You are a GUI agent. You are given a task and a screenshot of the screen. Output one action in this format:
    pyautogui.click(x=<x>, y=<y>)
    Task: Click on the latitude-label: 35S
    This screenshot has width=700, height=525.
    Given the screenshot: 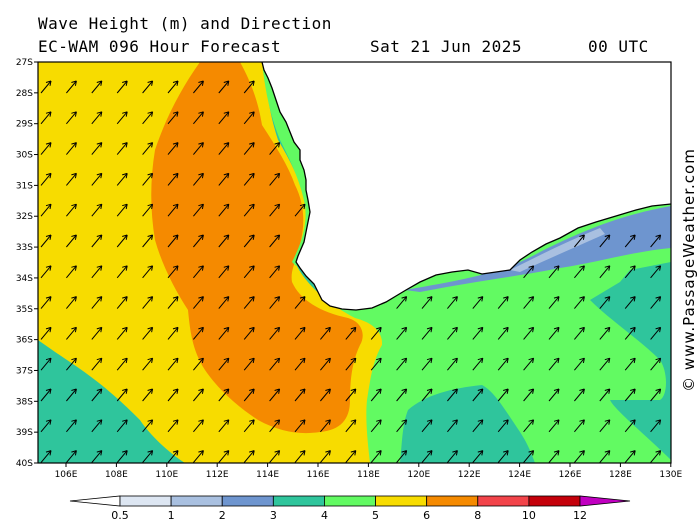 What is the action you would take?
    pyautogui.click(x=24, y=310)
    